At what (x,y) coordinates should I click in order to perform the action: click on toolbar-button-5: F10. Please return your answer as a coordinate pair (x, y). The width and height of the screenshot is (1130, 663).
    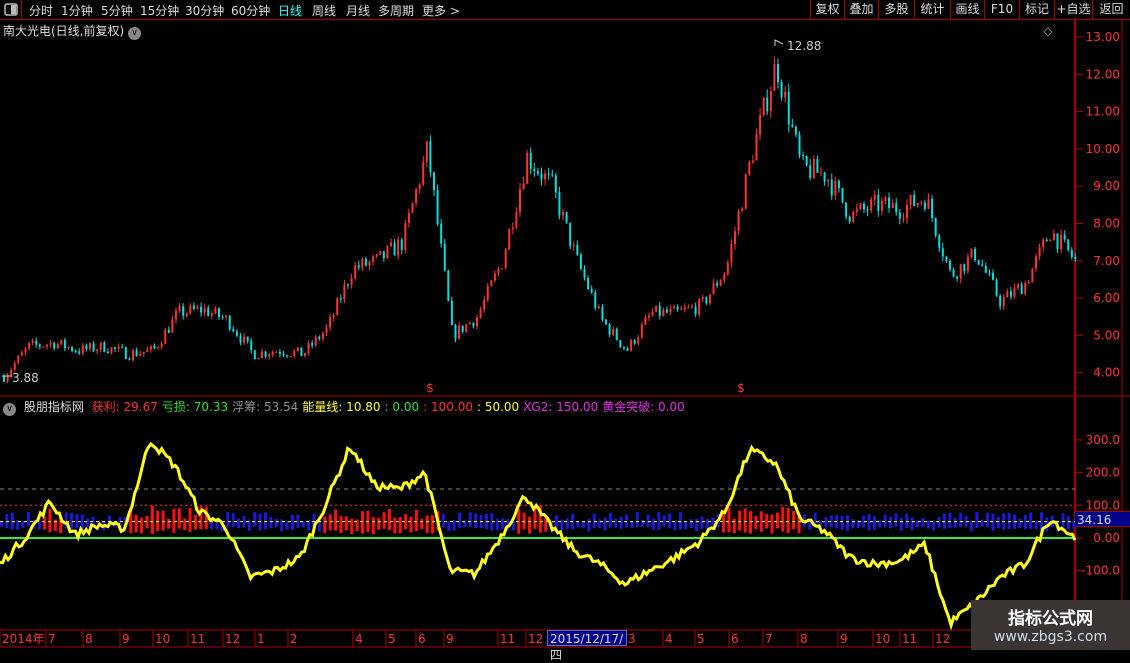
    Looking at the image, I should click on (1001, 10).